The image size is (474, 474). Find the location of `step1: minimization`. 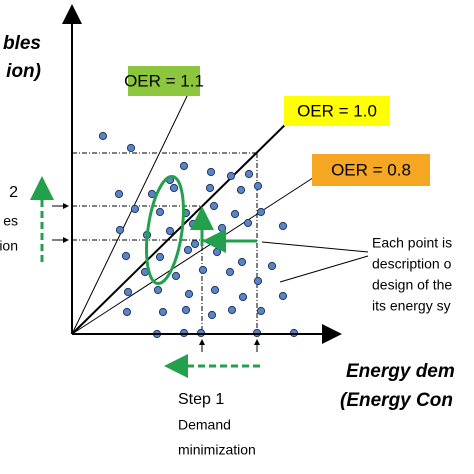

step1: minimization is located at coordinates (217, 450).